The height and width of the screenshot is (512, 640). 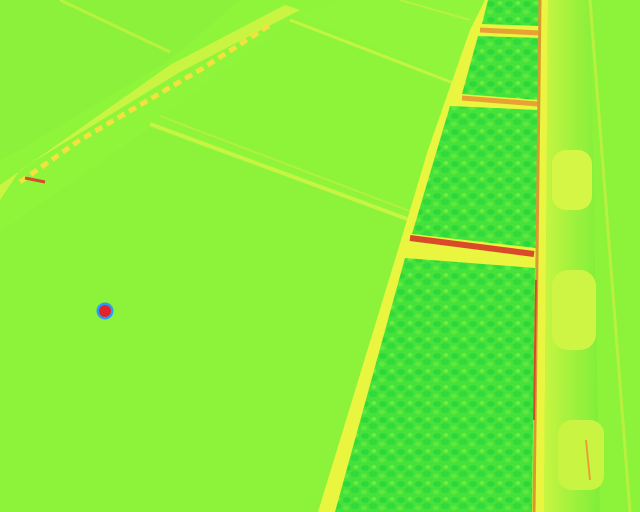 What do you see at coordinates (588, 460) in the screenshot?
I see `right-rail-hot` at bounding box center [588, 460].